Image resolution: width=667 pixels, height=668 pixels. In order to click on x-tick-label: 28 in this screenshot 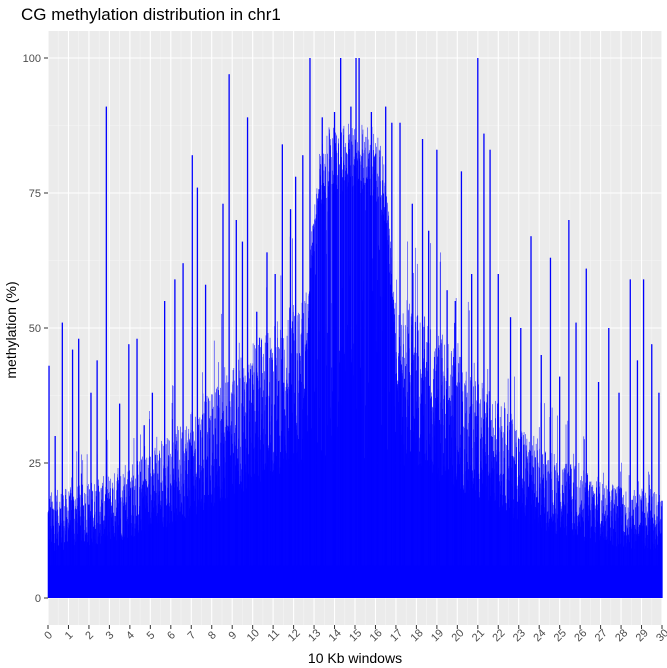, I will do `click(621, 635)`.